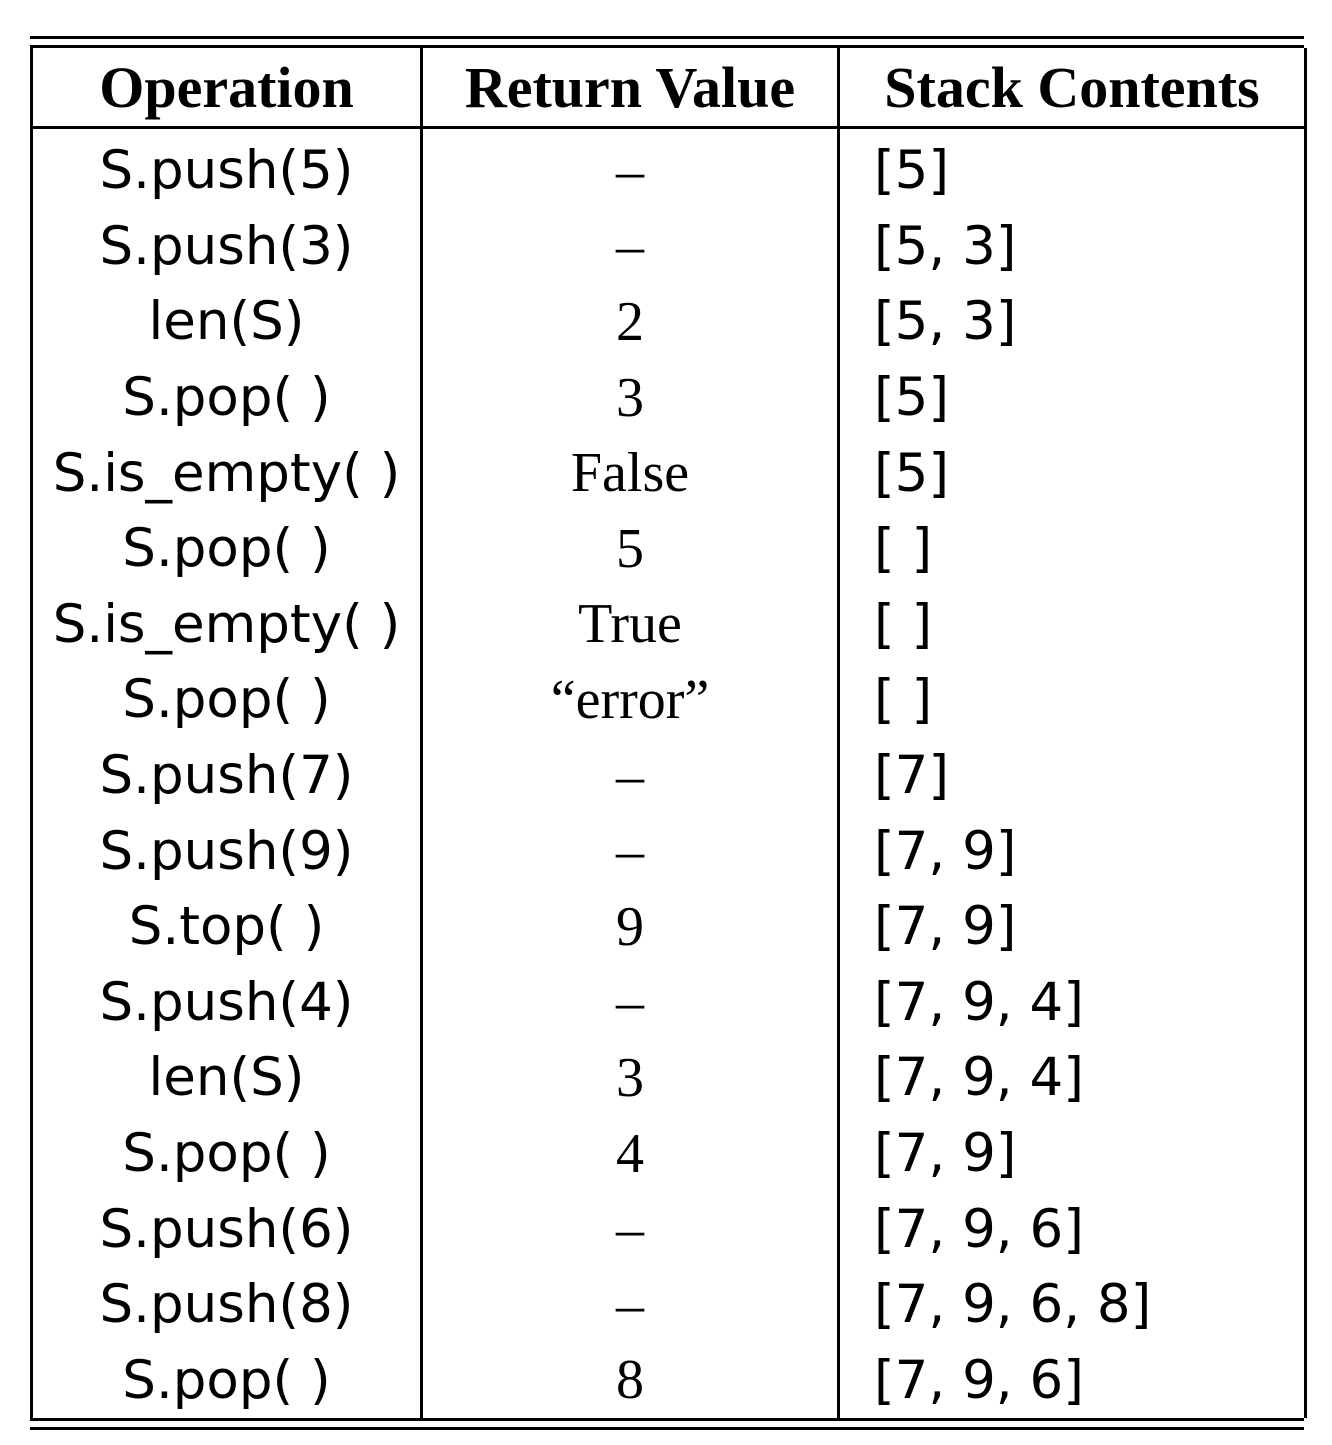 This screenshot has width=1332, height=1445. What do you see at coordinates (630, 88) in the screenshot?
I see `header-return-value: Return Value` at bounding box center [630, 88].